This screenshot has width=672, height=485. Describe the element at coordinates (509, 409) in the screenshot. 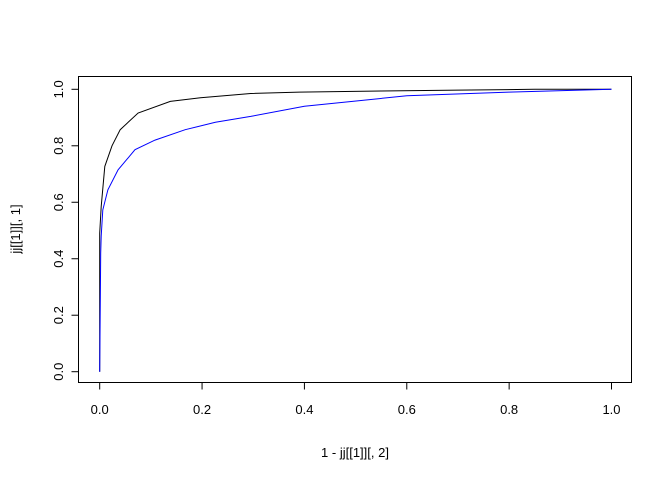

I see `x-tick-label: 0.8` at that location.